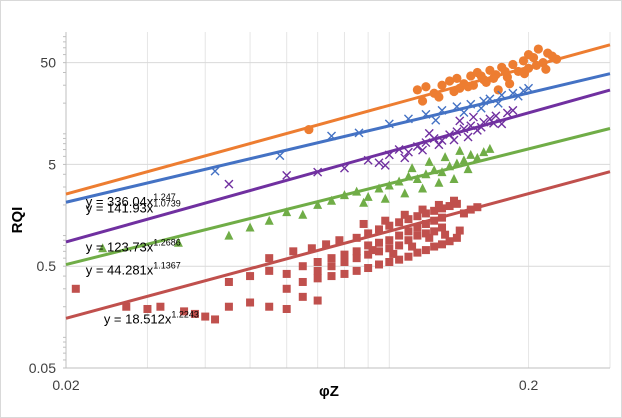  What do you see at coordinates (529, 385) in the screenshot?
I see `x-tick-label: 0.2` at bounding box center [529, 385].